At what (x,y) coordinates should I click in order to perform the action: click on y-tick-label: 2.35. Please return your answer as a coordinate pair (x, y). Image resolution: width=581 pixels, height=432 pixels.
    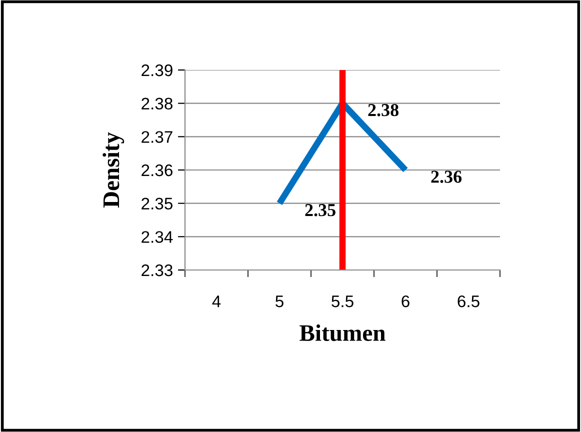
    Looking at the image, I should click on (157, 204).